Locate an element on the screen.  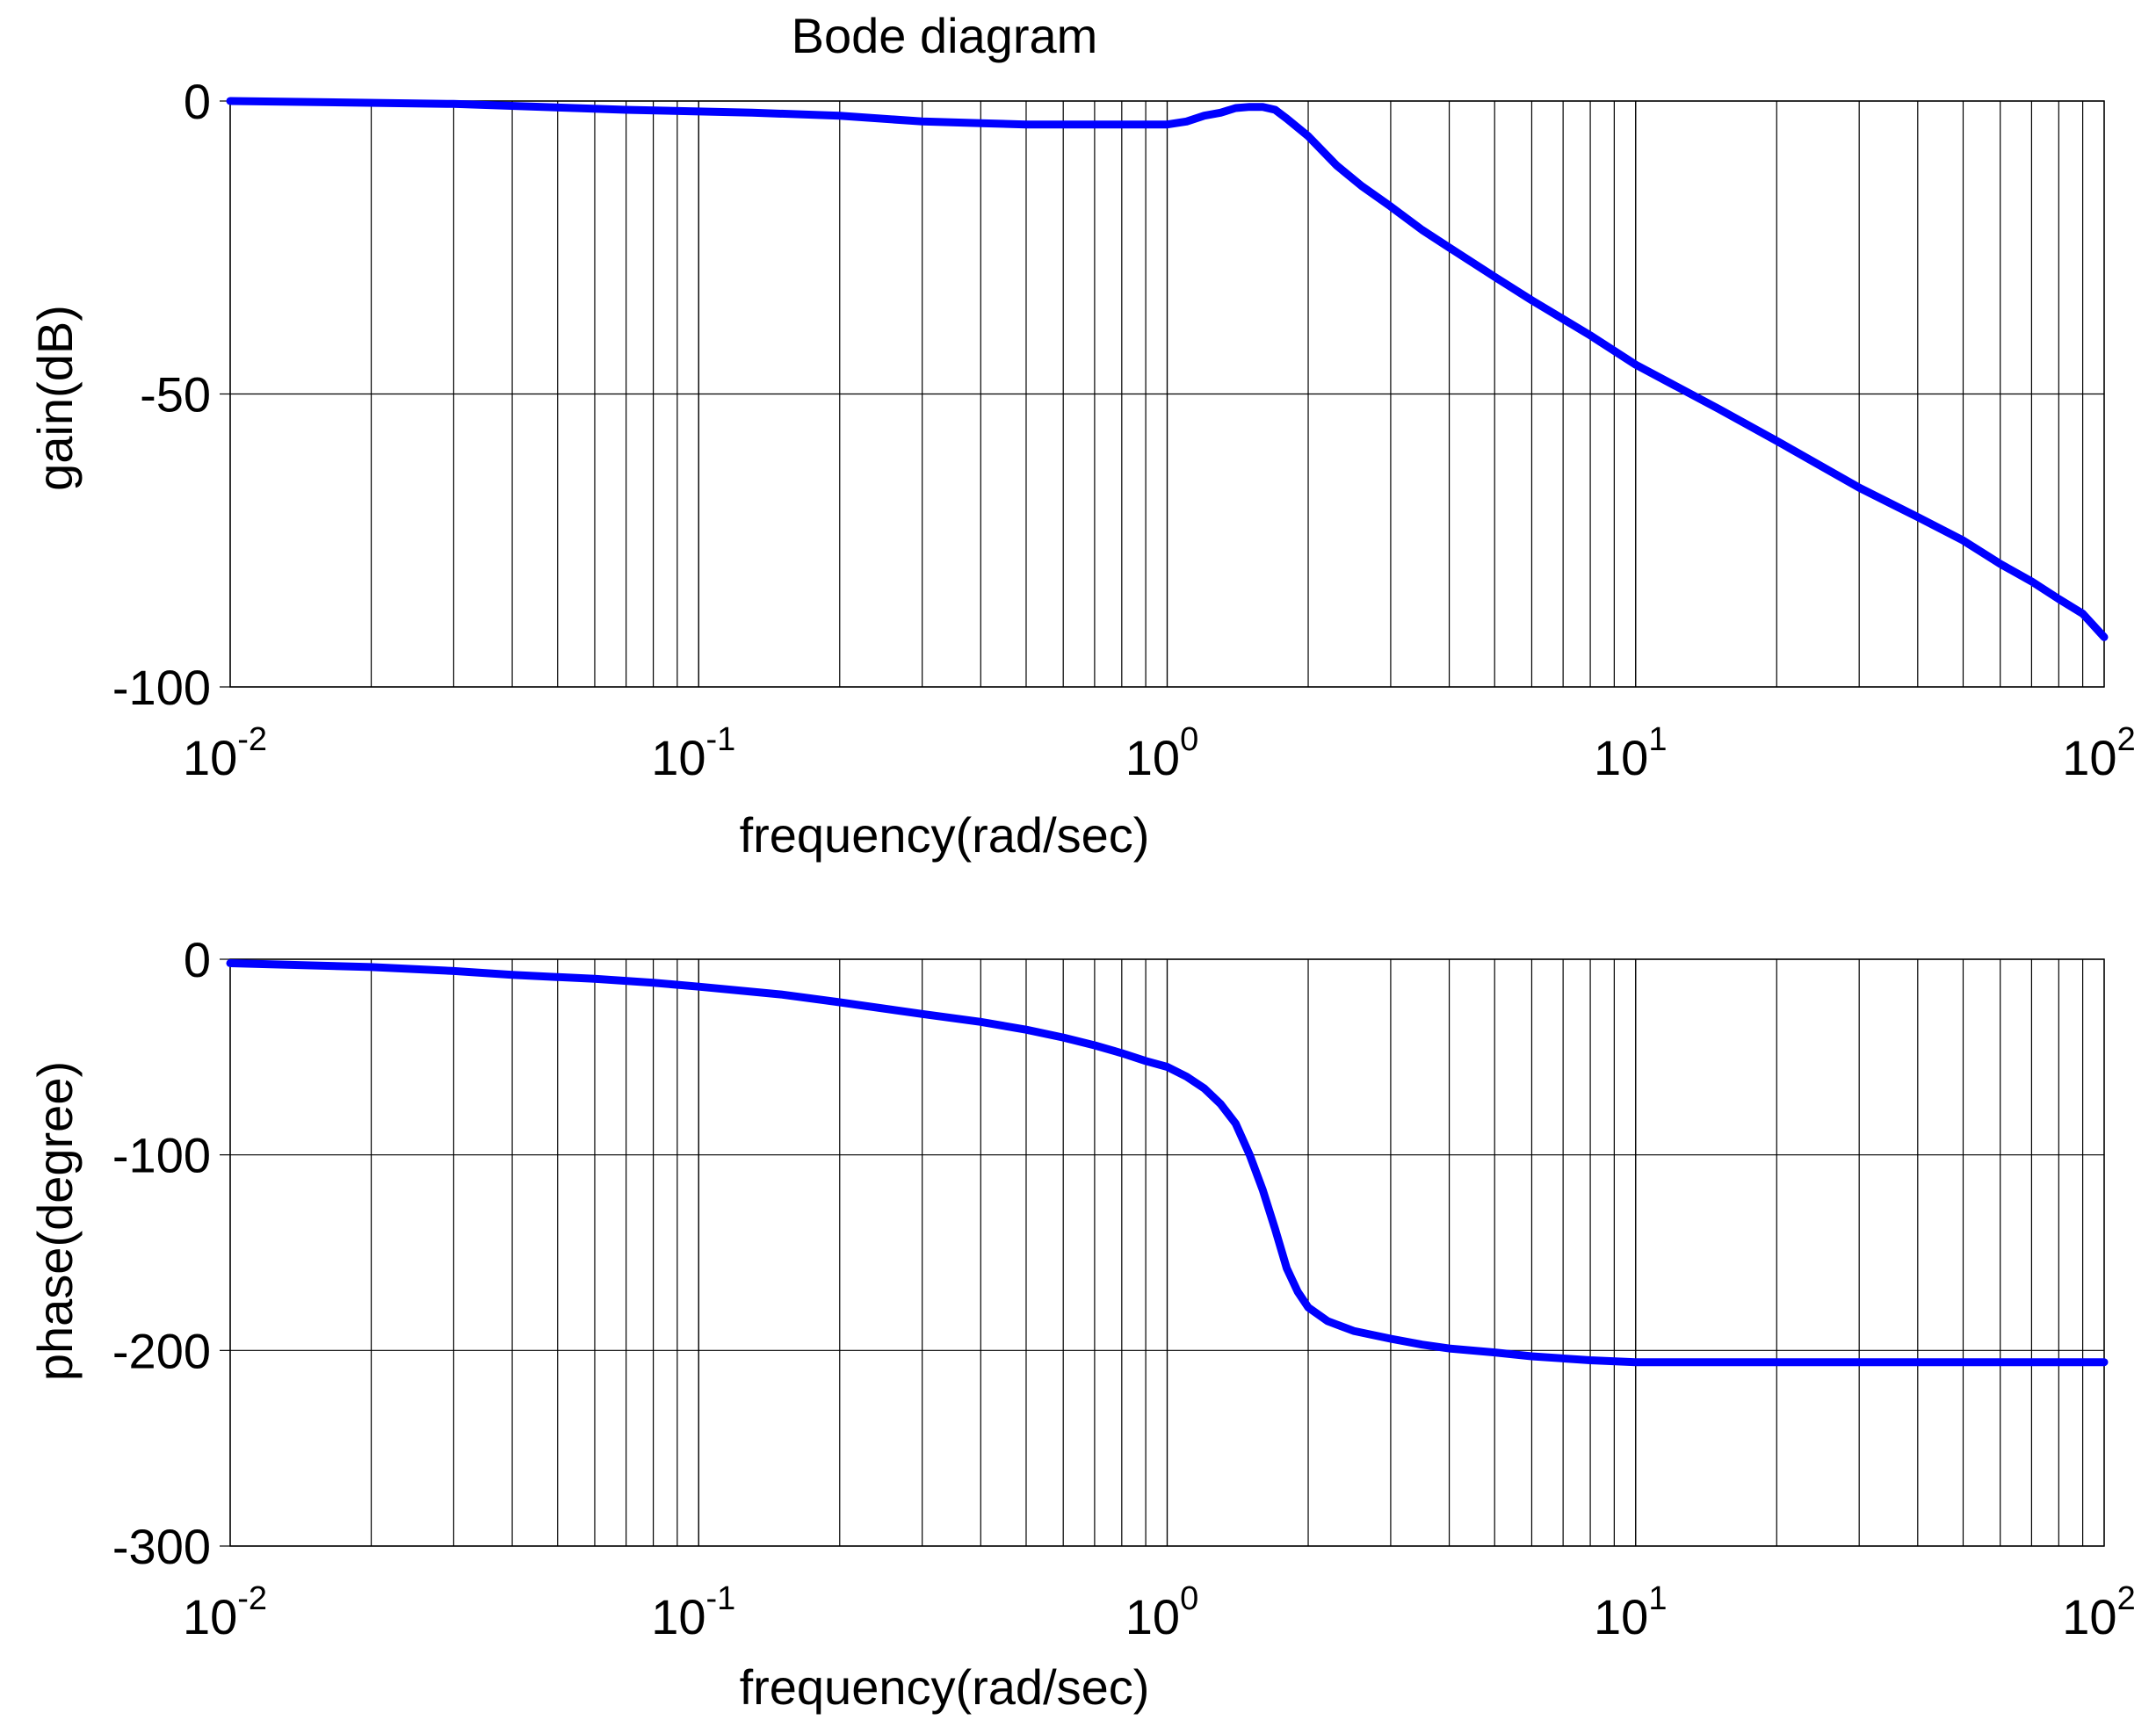
phase-y-axis-label: phase(degree) is located at coordinates (55, 1221).